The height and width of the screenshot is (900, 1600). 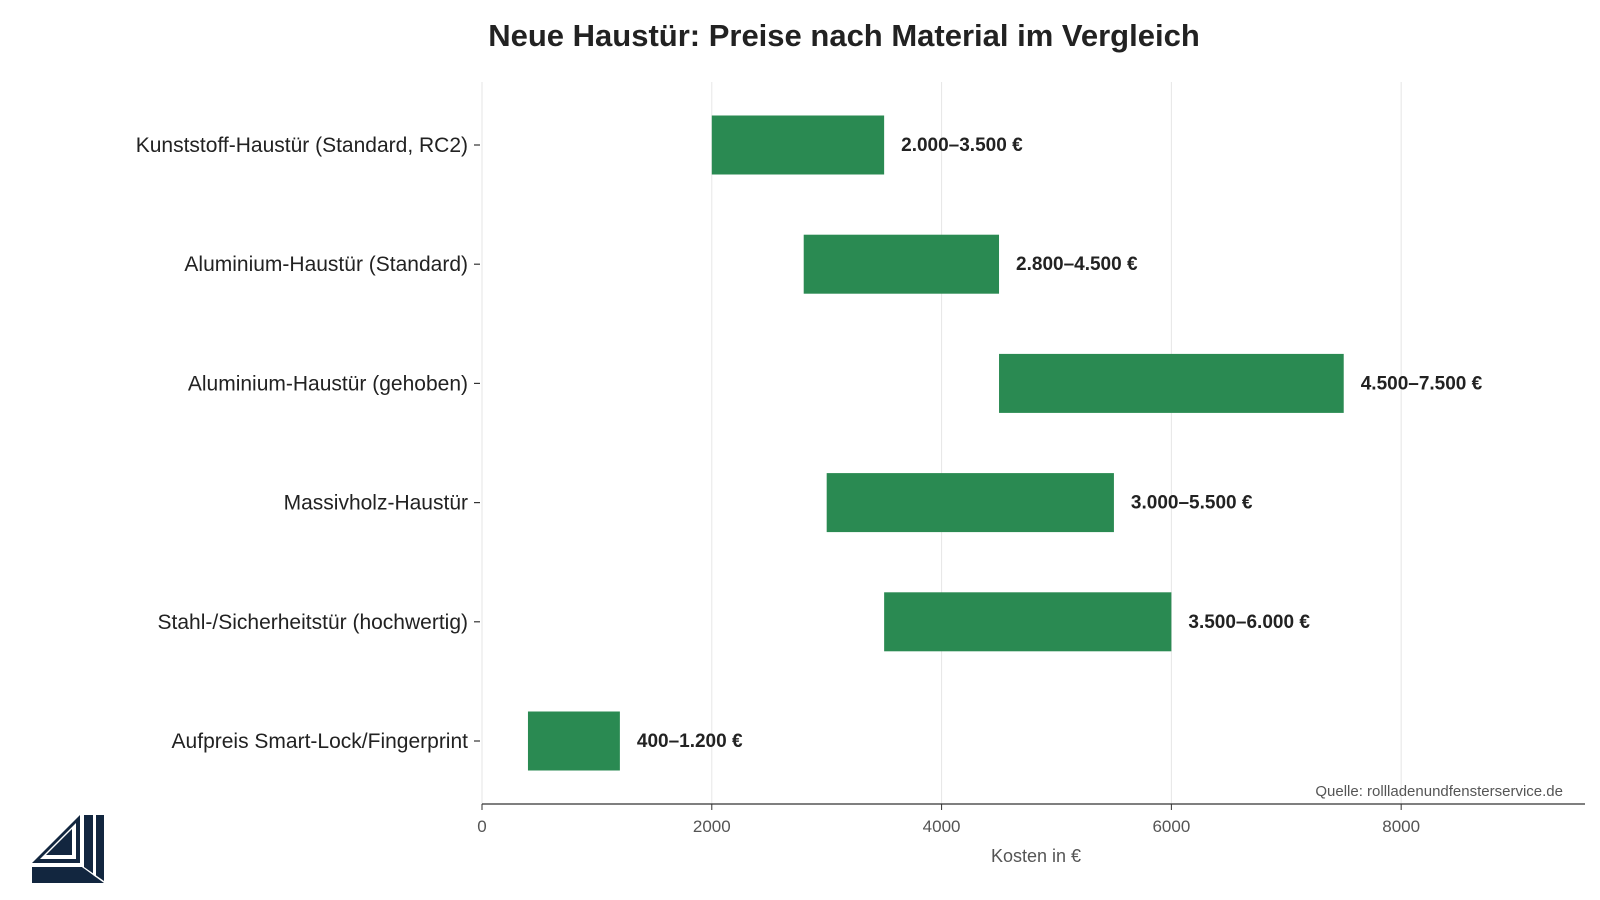 I want to click on x-tick-label: 4000, so click(x=942, y=826).